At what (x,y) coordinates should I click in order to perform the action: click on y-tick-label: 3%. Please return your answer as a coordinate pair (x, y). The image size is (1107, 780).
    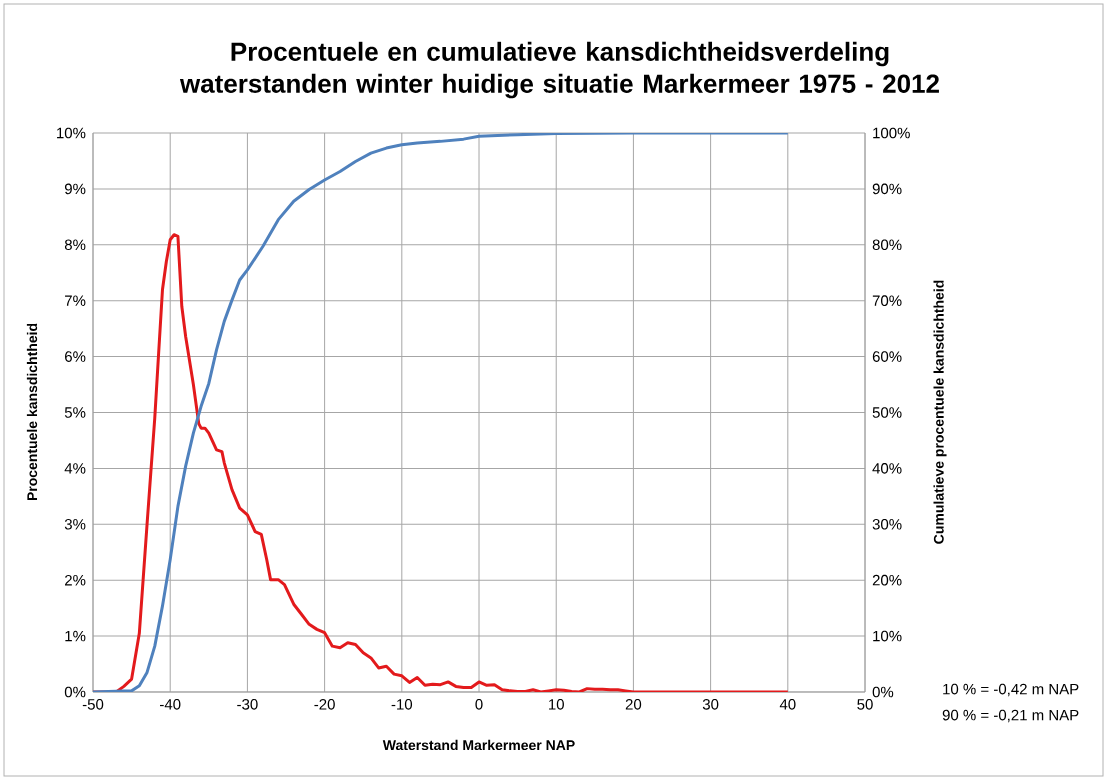
    Looking at the image, I should click on (75, 524).